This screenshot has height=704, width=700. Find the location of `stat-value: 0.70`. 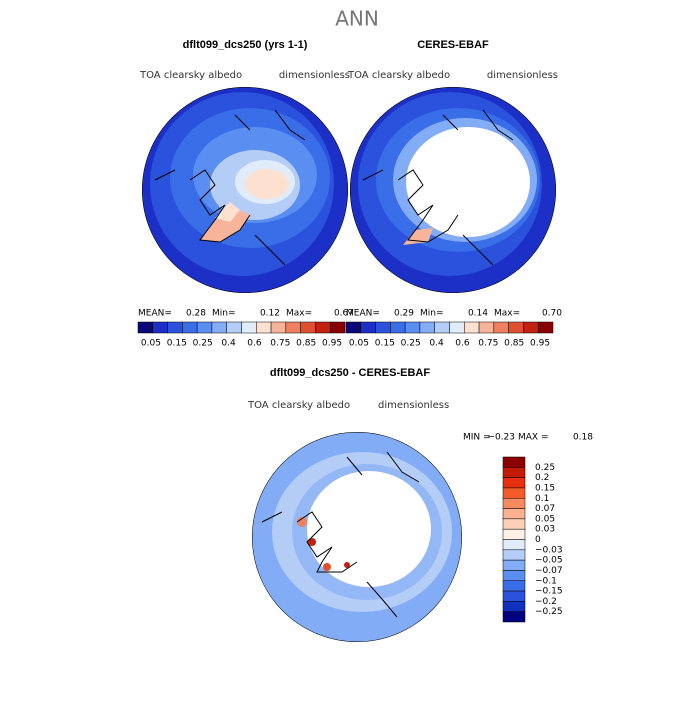

stat-value: 0.70 is located at coordinates (552, 314).